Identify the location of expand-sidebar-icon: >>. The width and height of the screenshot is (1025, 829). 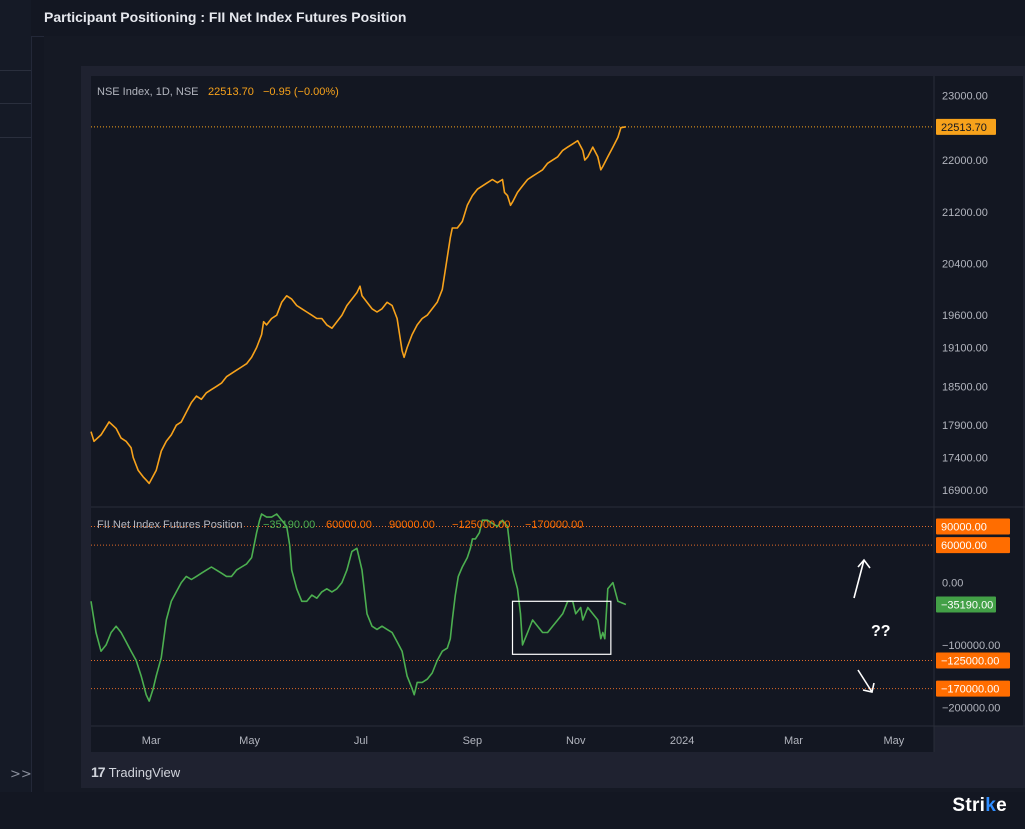
(21, 774).